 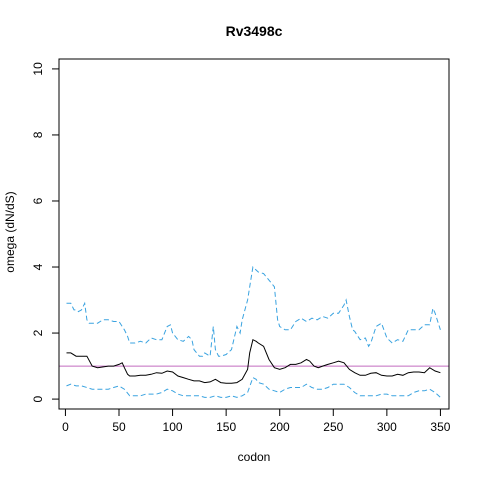 I want to click on x-tick-label: 250, so click(x=333, y=427).